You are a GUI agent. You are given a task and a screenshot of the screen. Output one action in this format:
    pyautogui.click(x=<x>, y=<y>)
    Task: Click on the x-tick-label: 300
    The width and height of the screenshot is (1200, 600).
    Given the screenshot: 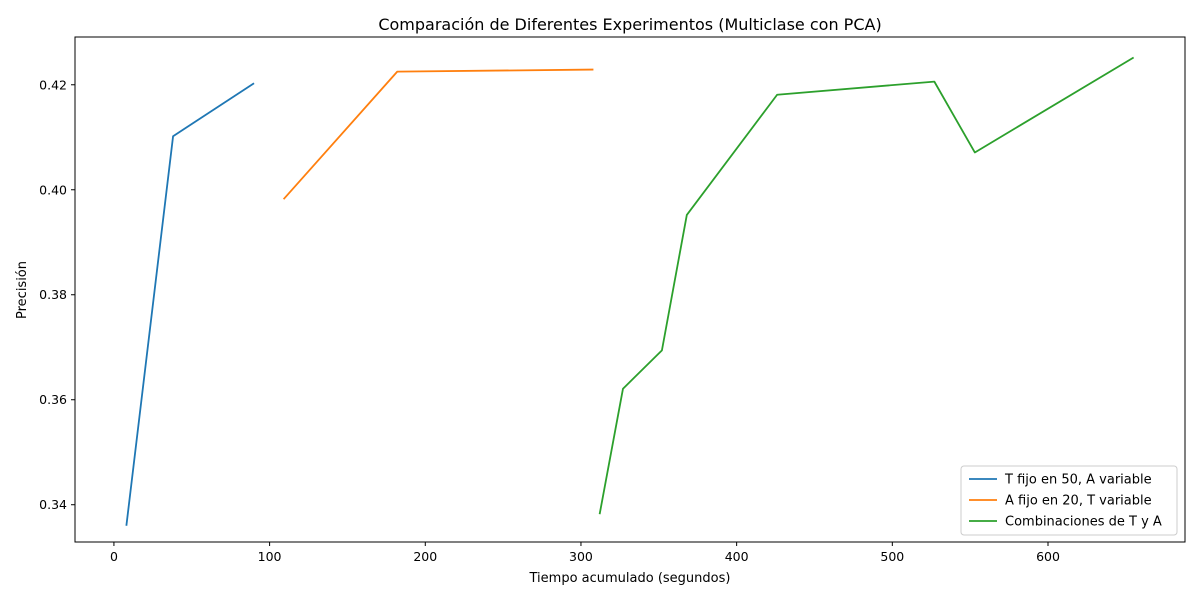 What is the action you would take?
    pyautogui.click(x=581, y=556)
    